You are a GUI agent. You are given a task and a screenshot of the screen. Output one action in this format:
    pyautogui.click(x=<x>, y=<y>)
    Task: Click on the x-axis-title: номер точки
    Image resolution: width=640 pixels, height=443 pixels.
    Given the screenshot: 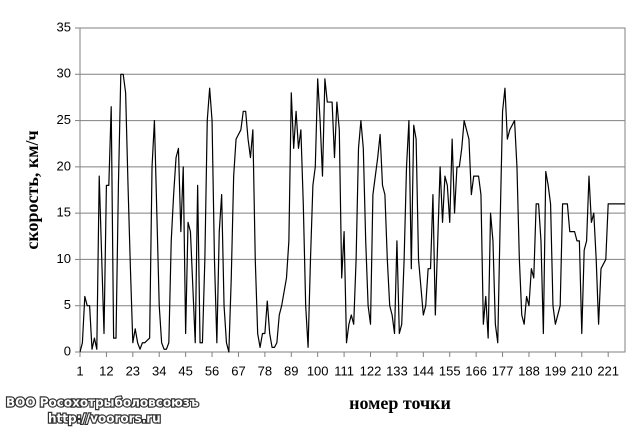 What is the action you would take?
    pyautogui.click(x=400, y=403)
    